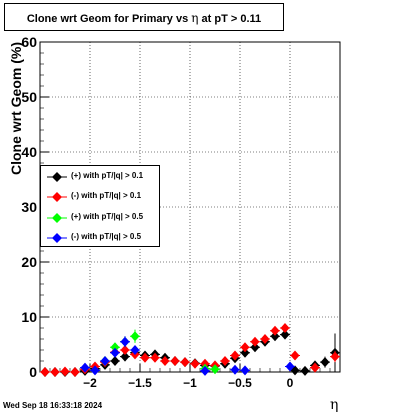  What do you see at coordinates (107, 175) in the screenshot?
I see `legend-label-plus-0-1: (+) with pT/|q| > 0.1` at bounding box center [107, 175].